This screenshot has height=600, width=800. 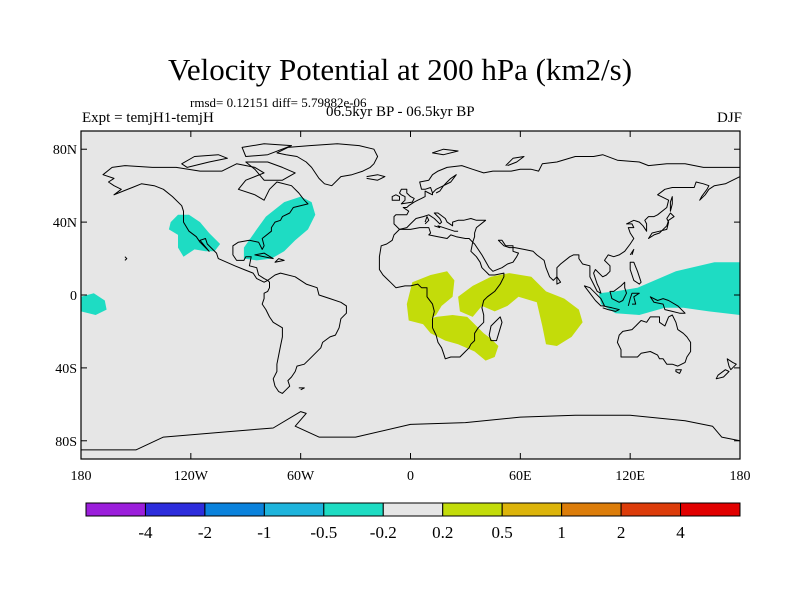 What do you see at coordinates (264, 256) in the screenshot?
I see `coastline-cuba` at bounding box center [264, 256].